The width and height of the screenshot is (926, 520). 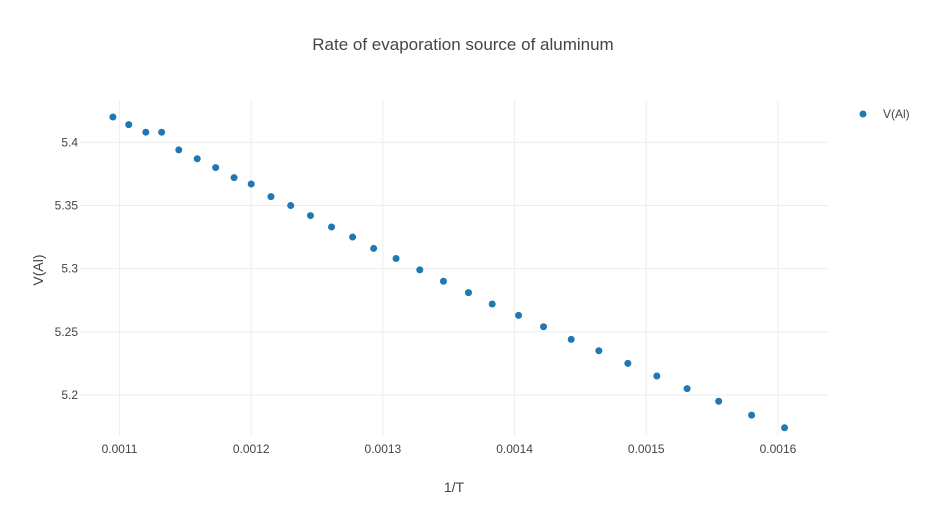 What do you see at coordinates (778, 449) in the screenshot?
I see `x-tick-label: 0.0016` at bounding box center [778, 449].